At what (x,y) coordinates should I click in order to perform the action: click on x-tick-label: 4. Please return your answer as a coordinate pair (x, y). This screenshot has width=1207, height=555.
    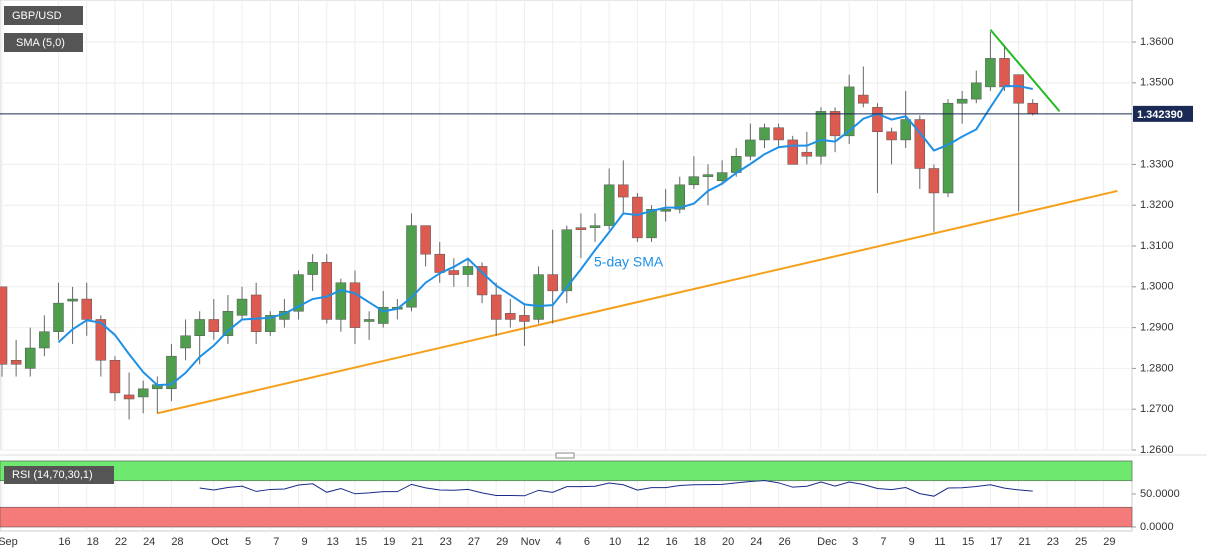
    Looking at the image, I should click on (559, 542).